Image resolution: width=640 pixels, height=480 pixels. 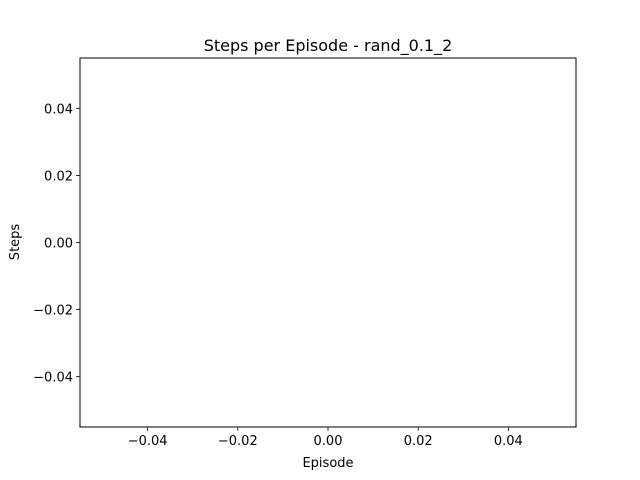 I want to click on y-tick-label: 0.00, so click(x=58, y=244).